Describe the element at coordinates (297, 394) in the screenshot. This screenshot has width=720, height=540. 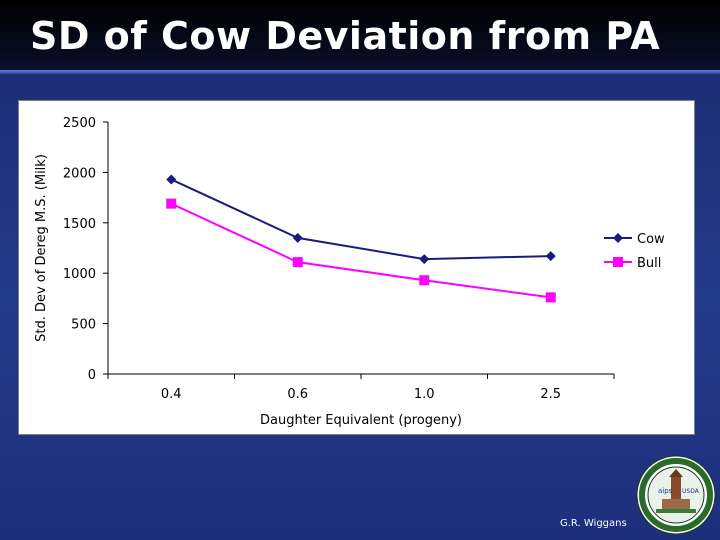
I see `x-tick-label: 0.6` at that location.